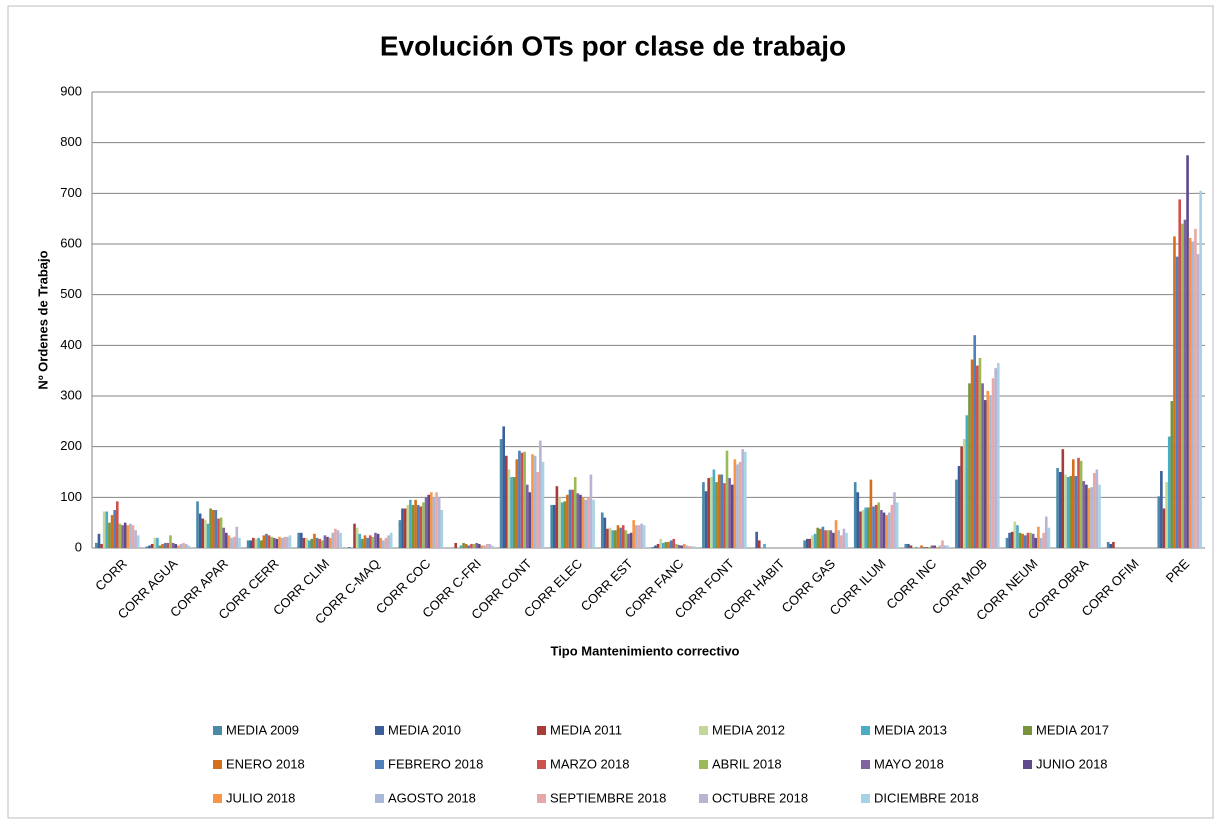 The width and height of the screenshot is (1218, 823). What do you see at coordinates (71, 394) in the screenshot?
I see `y-tick-label: 300` at bounding box center [71, 394].